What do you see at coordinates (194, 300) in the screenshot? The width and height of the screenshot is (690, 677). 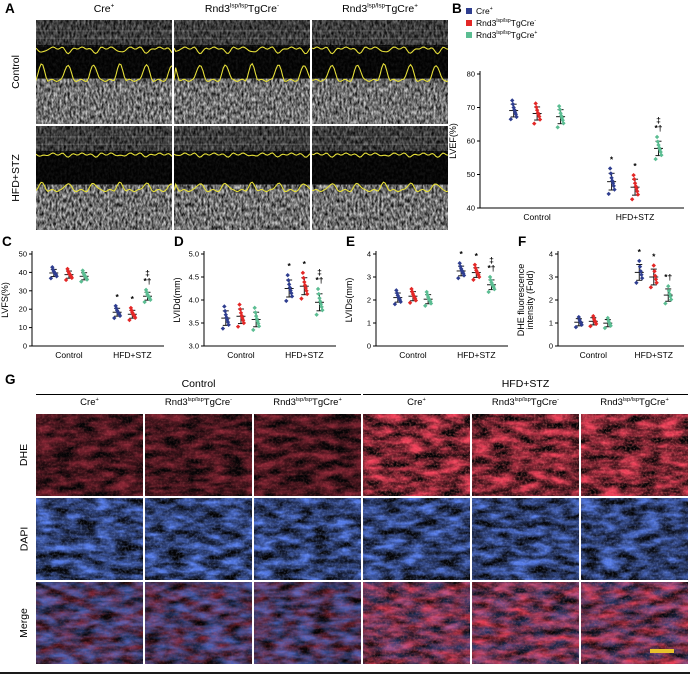 I see `svg-text: 4.0` at bounding box center [194, 300].